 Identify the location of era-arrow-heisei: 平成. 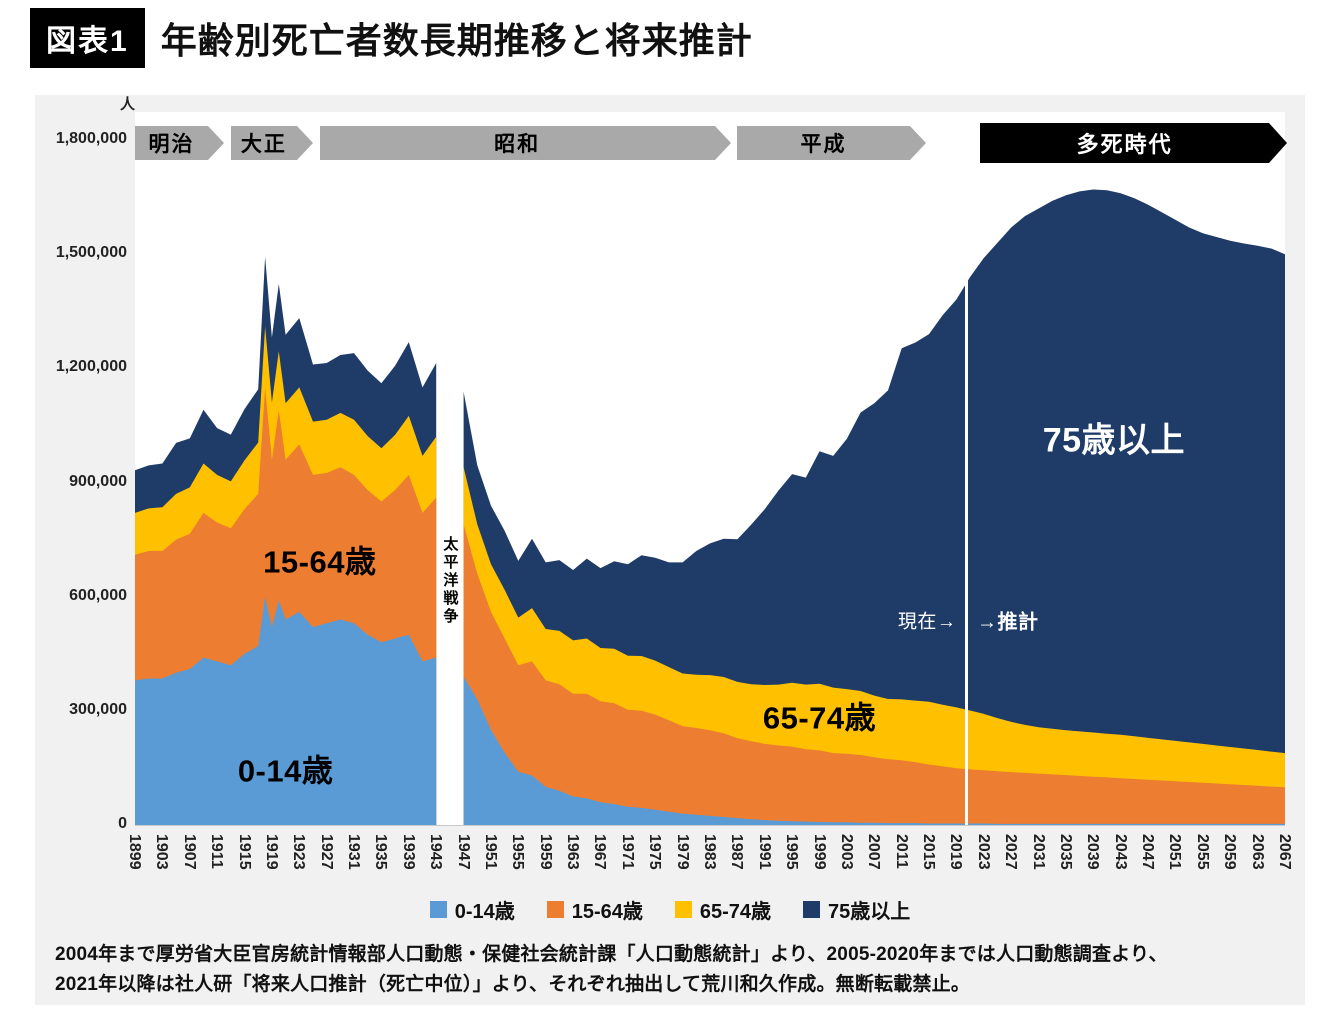
(831, 143).